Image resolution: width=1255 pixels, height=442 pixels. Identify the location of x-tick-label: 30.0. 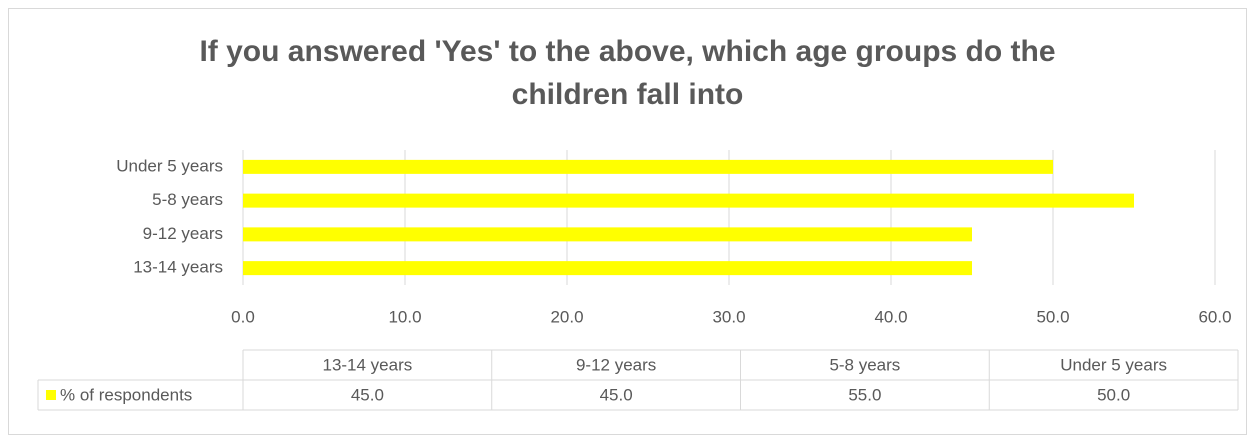
(728, 316).